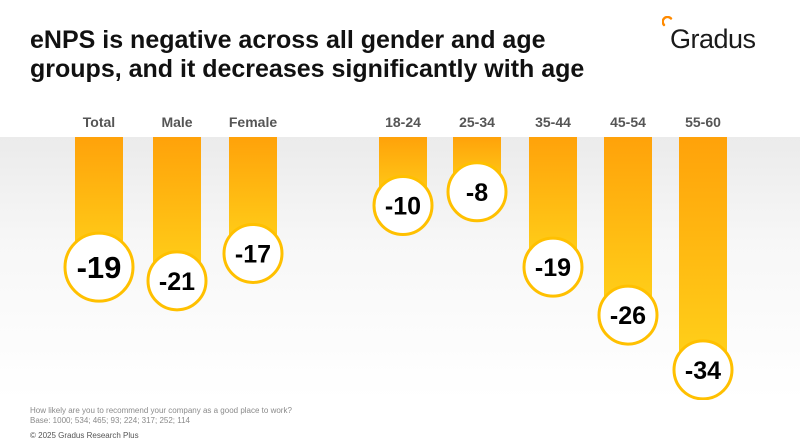  I want to click on value-label-18-24: -10, so click(403, 207).